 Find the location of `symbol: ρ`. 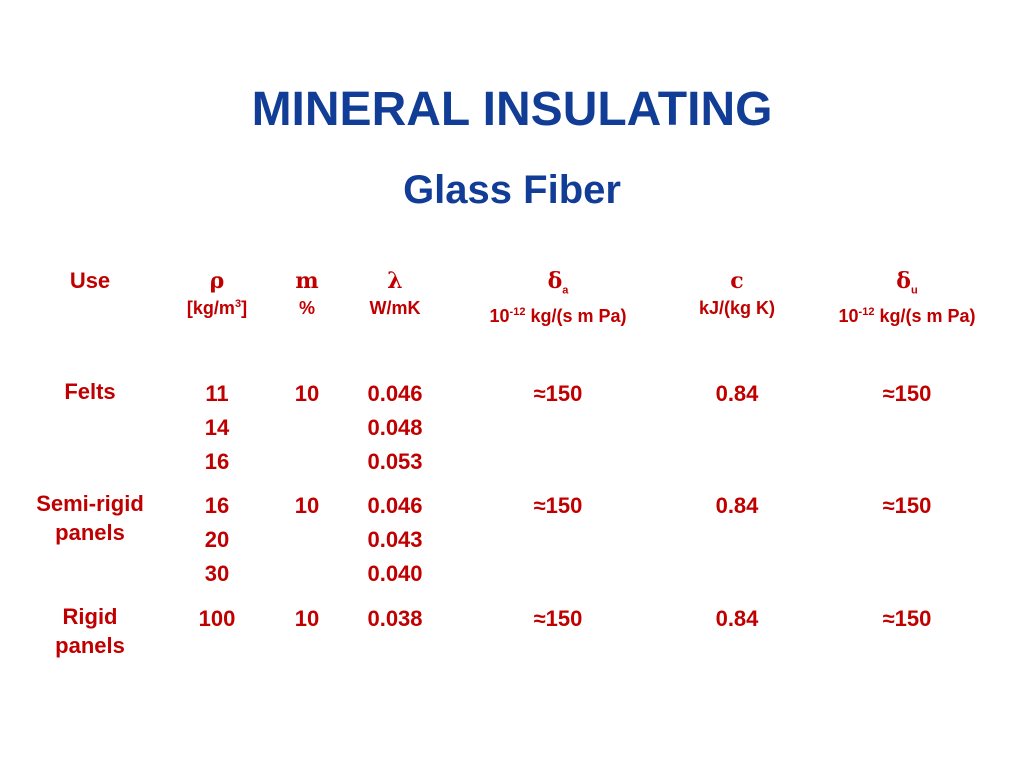

symbol: ρ is located at coordinates (217, 281).